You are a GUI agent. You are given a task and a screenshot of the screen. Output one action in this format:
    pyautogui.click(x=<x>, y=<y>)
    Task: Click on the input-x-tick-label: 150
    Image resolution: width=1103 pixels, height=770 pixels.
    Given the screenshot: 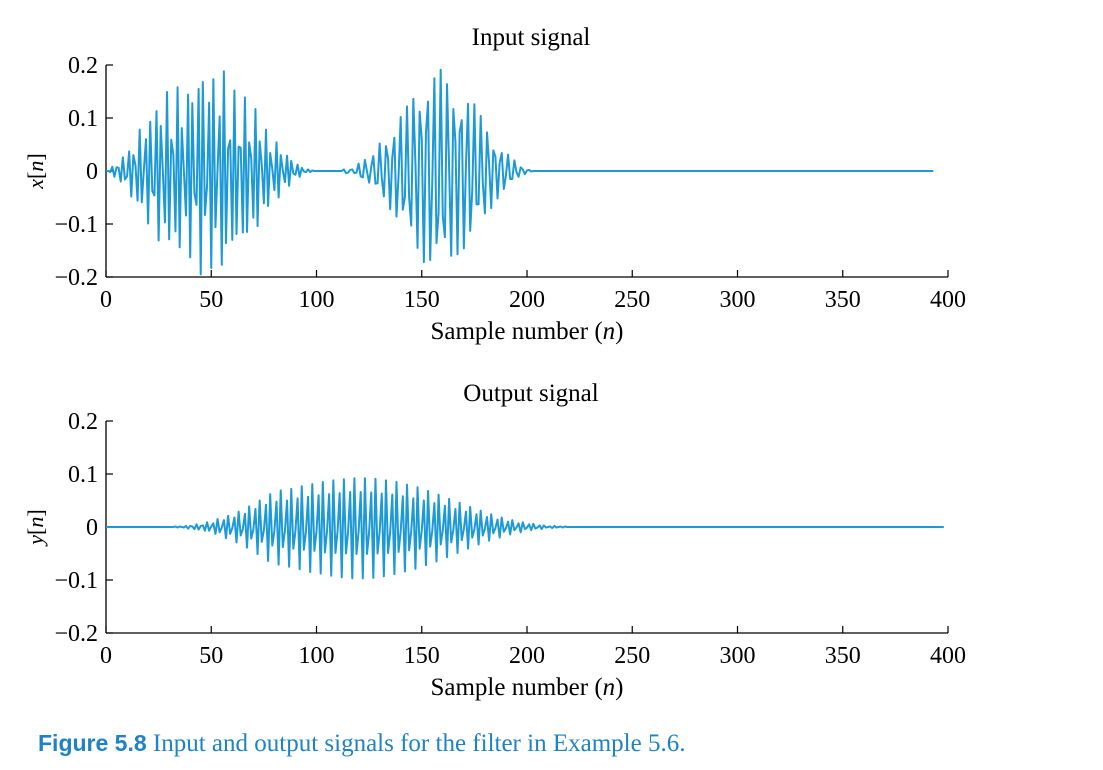 What is the action you would take?
    pyautogui.click(x=422, y=300)
    